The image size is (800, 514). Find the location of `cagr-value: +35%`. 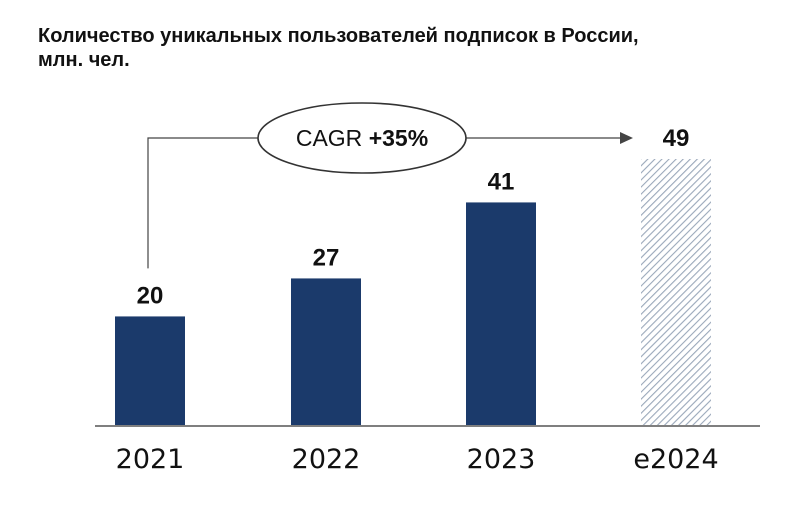

cagr-value: +35% is located at coordinates (398, 138).